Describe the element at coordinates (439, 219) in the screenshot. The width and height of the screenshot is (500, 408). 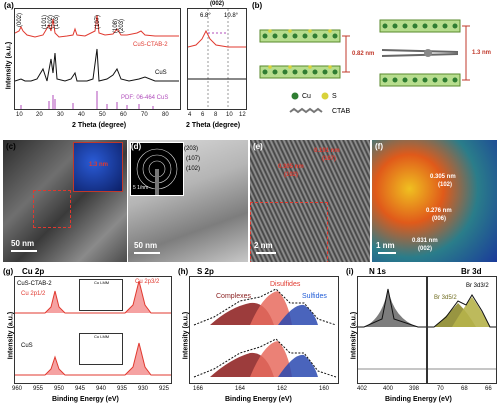
I see `panel-f-d2-idx: (006)` at that location.